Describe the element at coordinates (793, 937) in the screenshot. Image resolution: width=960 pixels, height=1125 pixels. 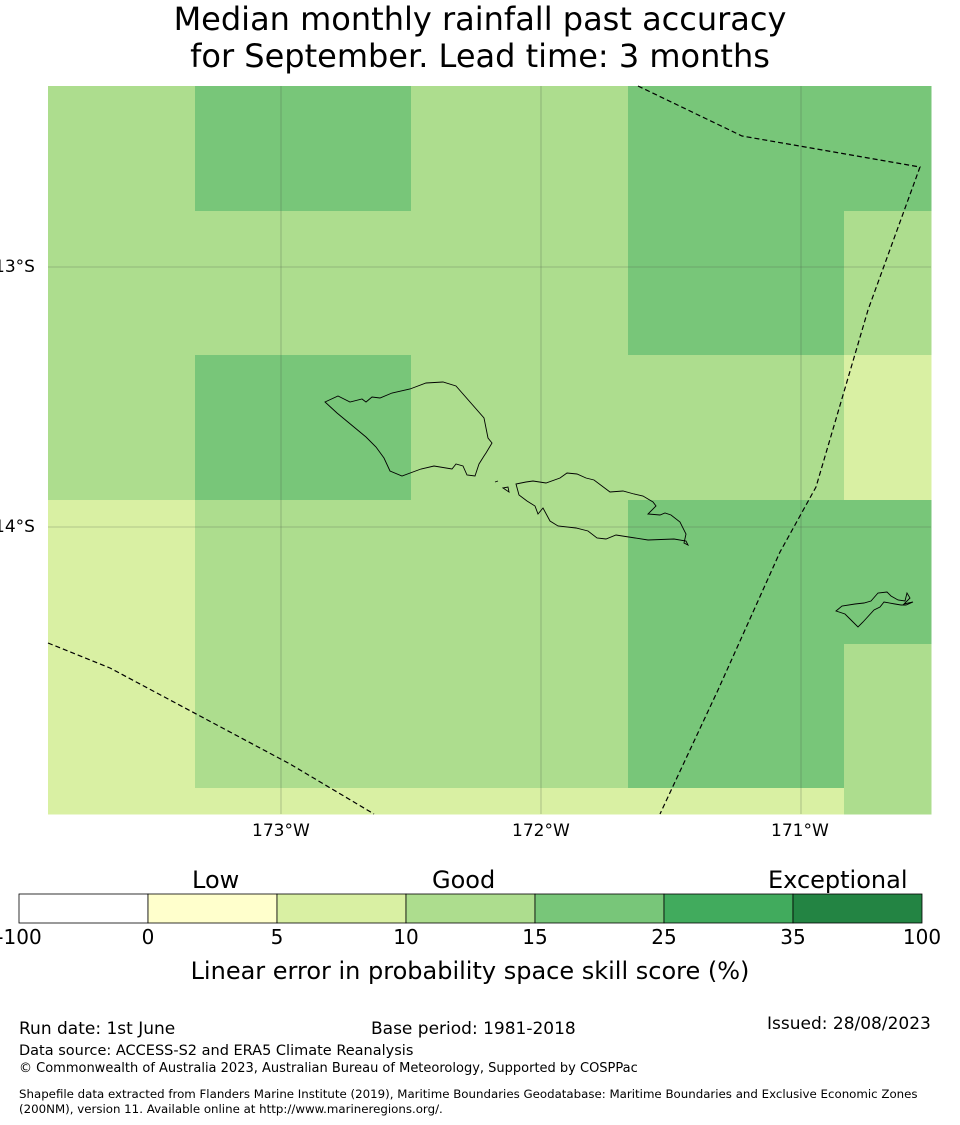
I see `colorbar-tick-label: 35` at that location.